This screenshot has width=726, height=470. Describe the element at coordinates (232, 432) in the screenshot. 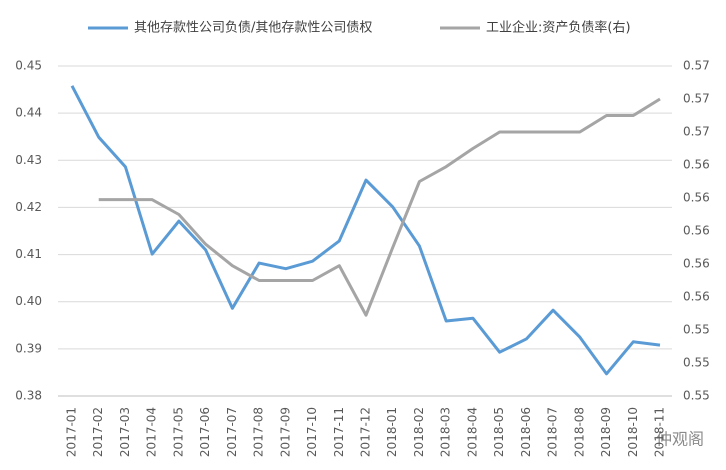

I see `x-tick-label: 2017-07` at that location.